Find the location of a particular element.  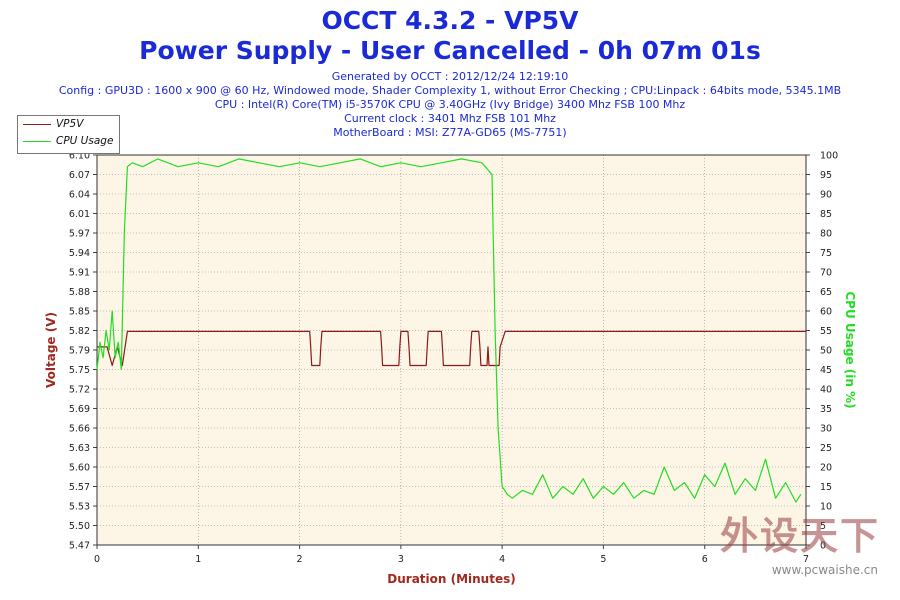

legend: VP5V CPU Usage is located at coordinates (68, 134).